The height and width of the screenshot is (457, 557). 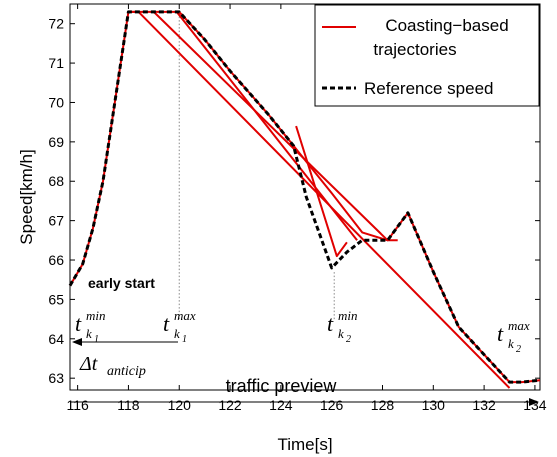 I want to click on legend-box, so click(x=427, y=55).